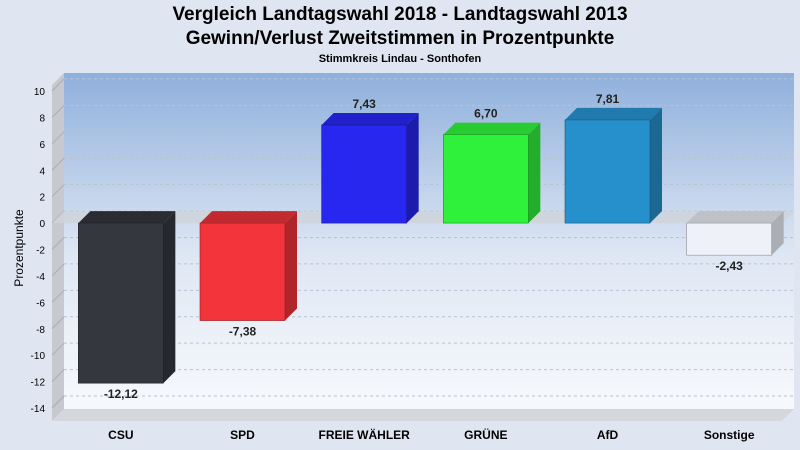 This screenshot has width=800, height=450. I want to click on x-tick-label: AfD, so click(608, 435).